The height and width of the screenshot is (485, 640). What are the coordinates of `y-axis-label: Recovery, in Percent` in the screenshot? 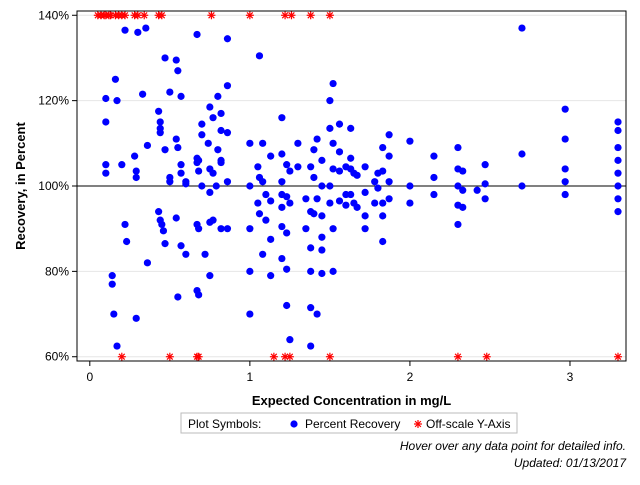 It's located at (20, 186).